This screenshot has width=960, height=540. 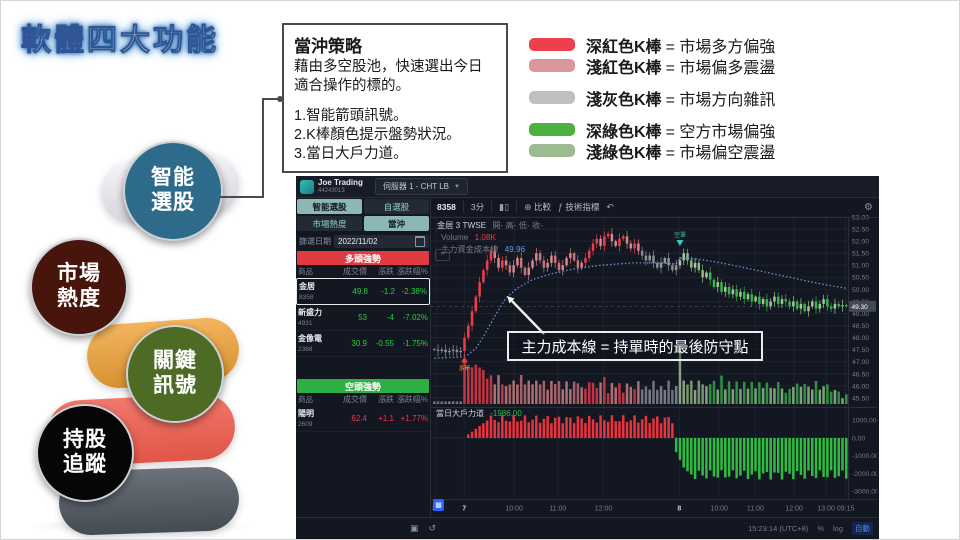 I want to click on svg-text: 10:00, so click(x=514, y=509).